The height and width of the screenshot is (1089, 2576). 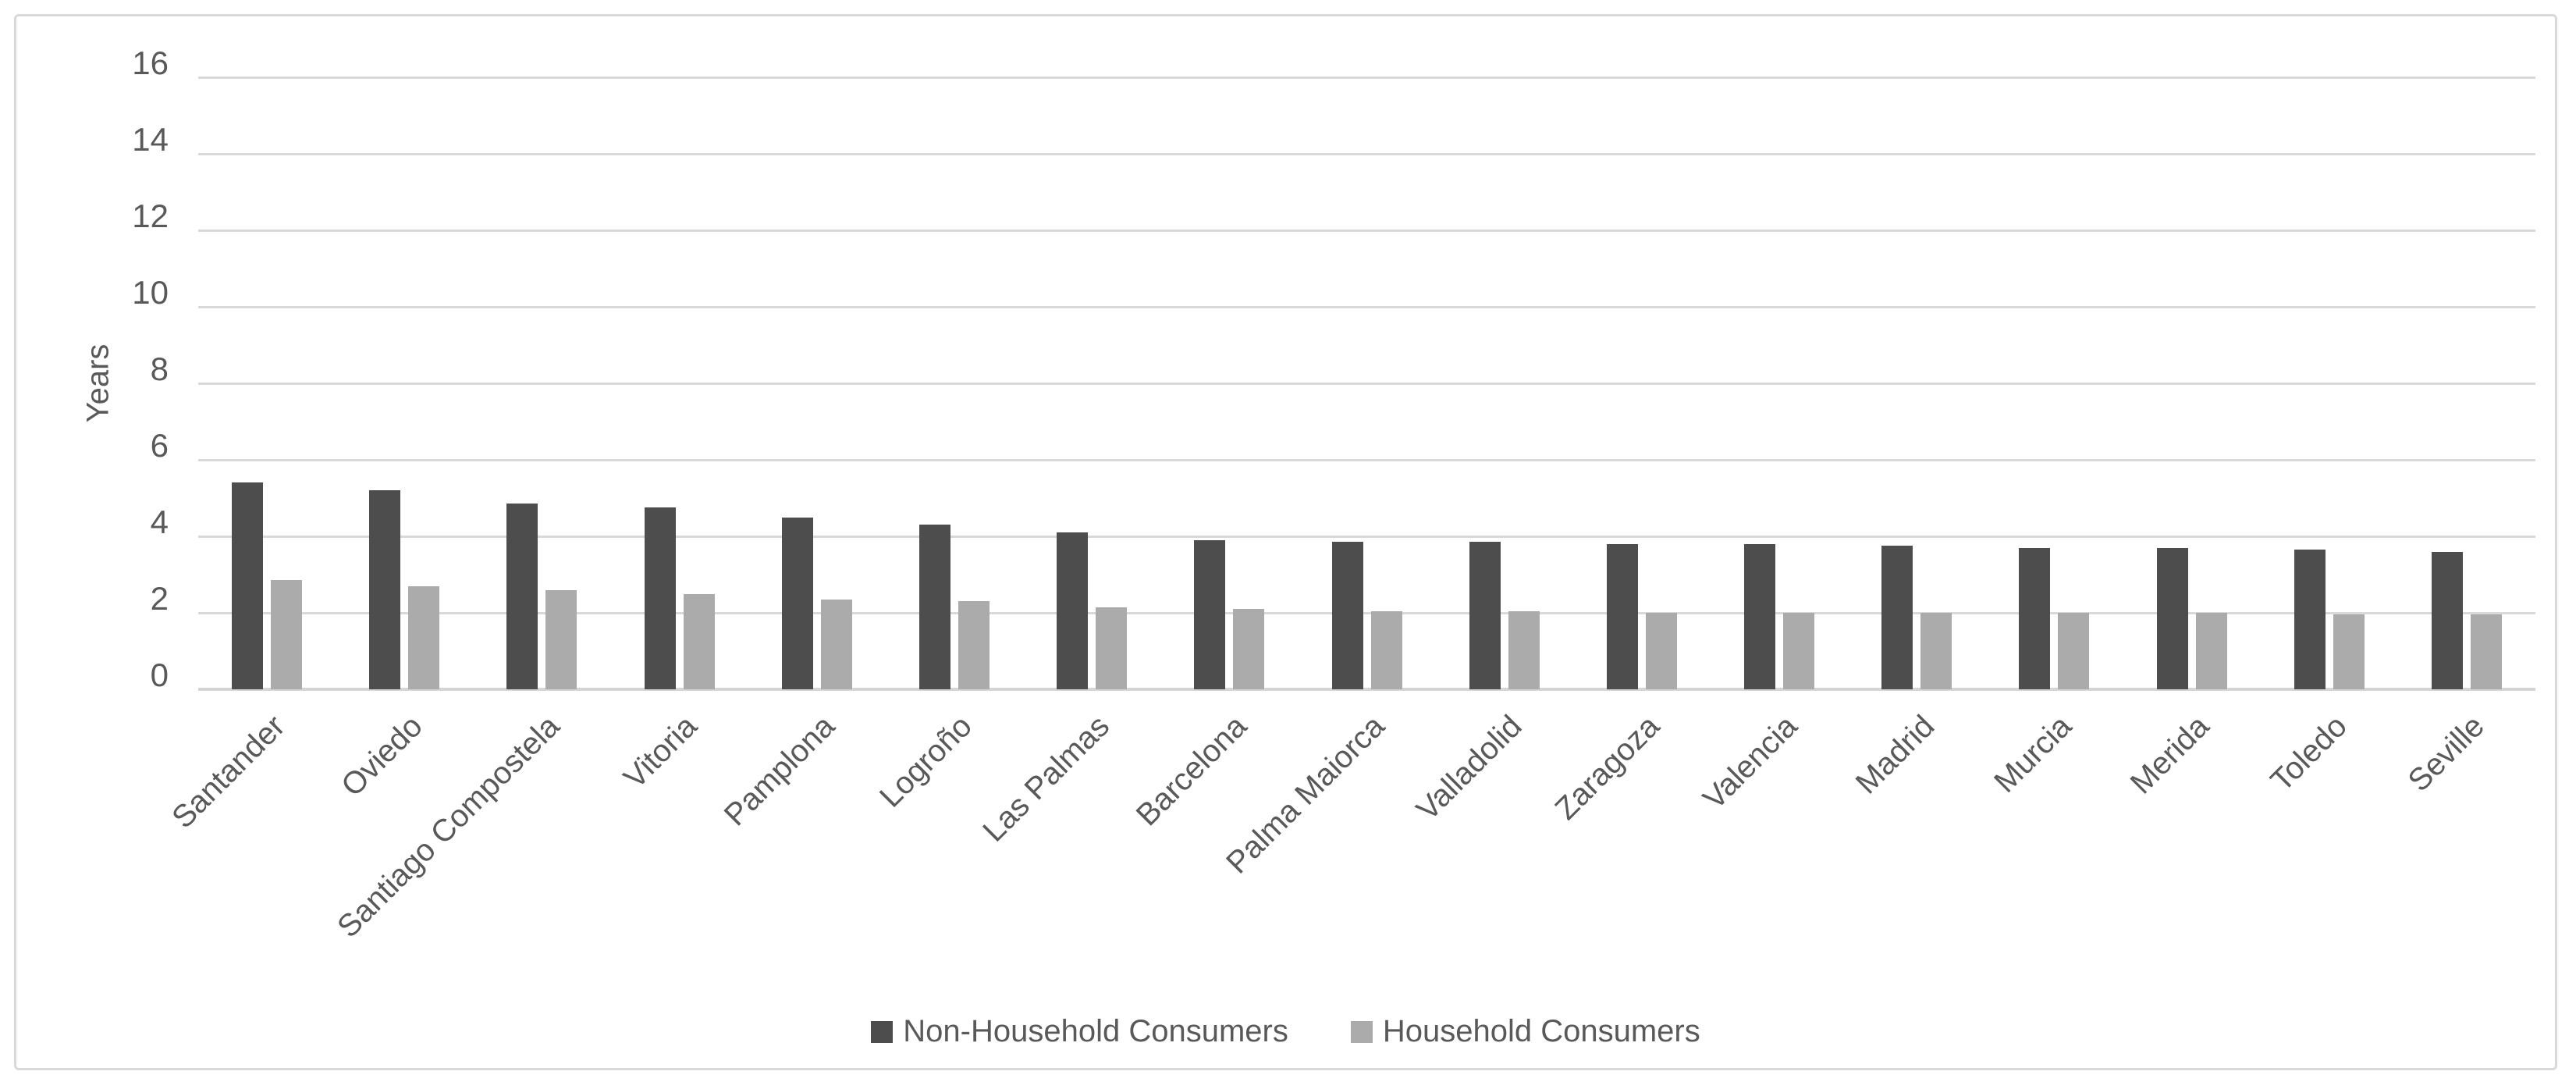 What do you see at coordinates (385, 589) in the screenshot?
I see `bar-non-household-oviedo` at bounding box center [385, 589].